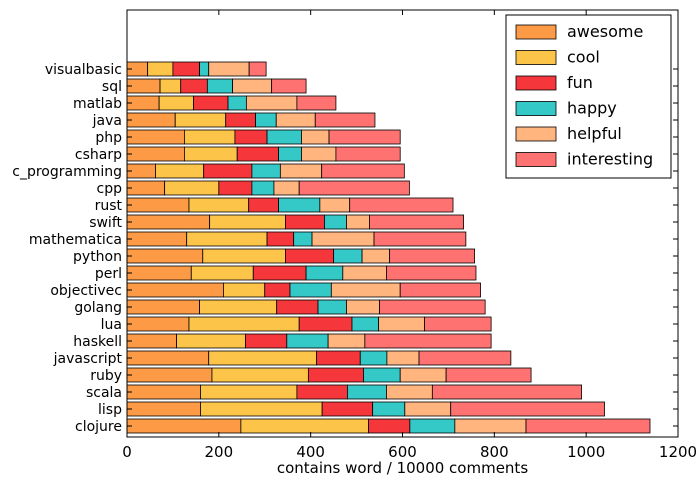 The height and width of the screenshot is (489, 700). What do you see at coordinates (315, 137) in the screenshot?
I see `bar-php-helpful` at bounding box center [315, 137].